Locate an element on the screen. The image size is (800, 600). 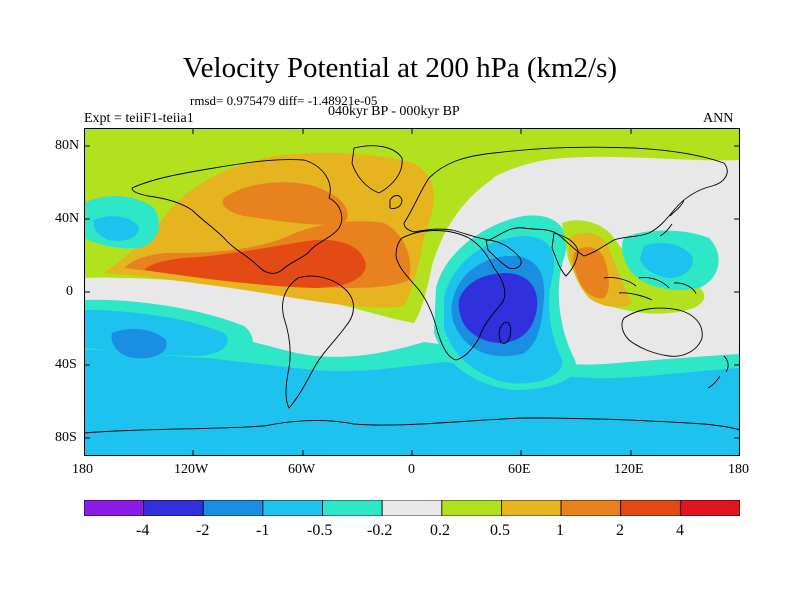
coastline-africa is located at coordinates (450, 295).